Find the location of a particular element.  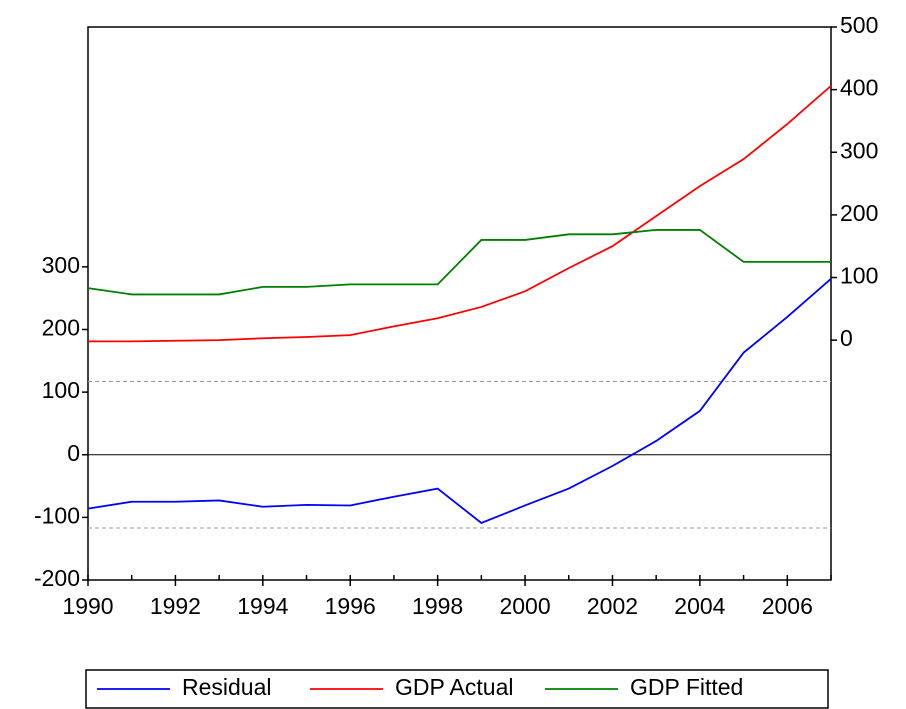

y2-tick-label: 200 is located at coordinates (859, 213).